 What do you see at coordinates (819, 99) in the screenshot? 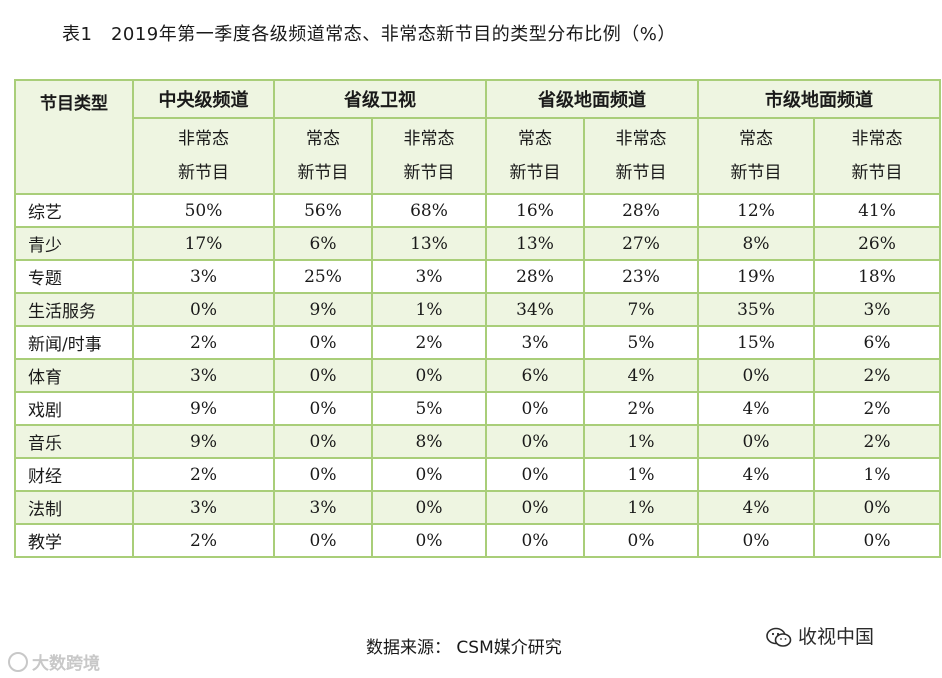
I see `header-group-city-terrestrial: 市级地面频道` at bounding box center [819, 99].